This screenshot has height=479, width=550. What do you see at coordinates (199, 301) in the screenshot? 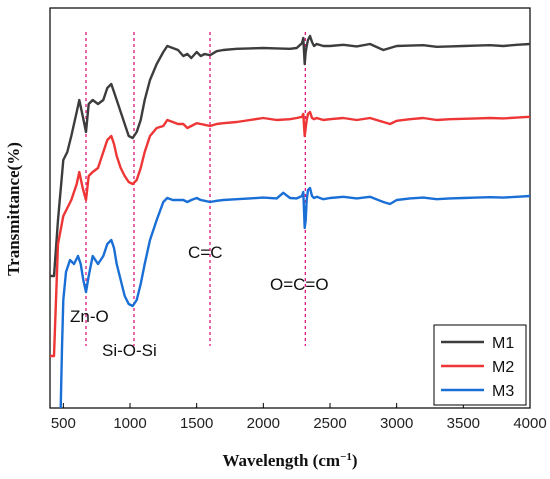
I see `annotations: Zn-O Si-O-Si C=C O=C=O` at bounding box center [199, 301].